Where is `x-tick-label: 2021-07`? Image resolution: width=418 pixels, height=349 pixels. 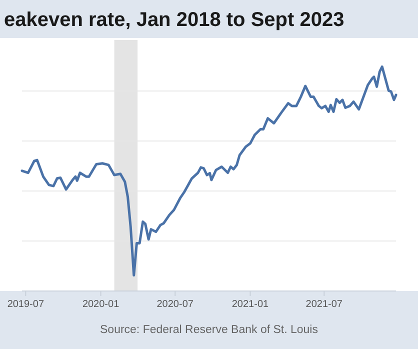 x-tick-label: 2021-07 is located at coordinates (324, 304).